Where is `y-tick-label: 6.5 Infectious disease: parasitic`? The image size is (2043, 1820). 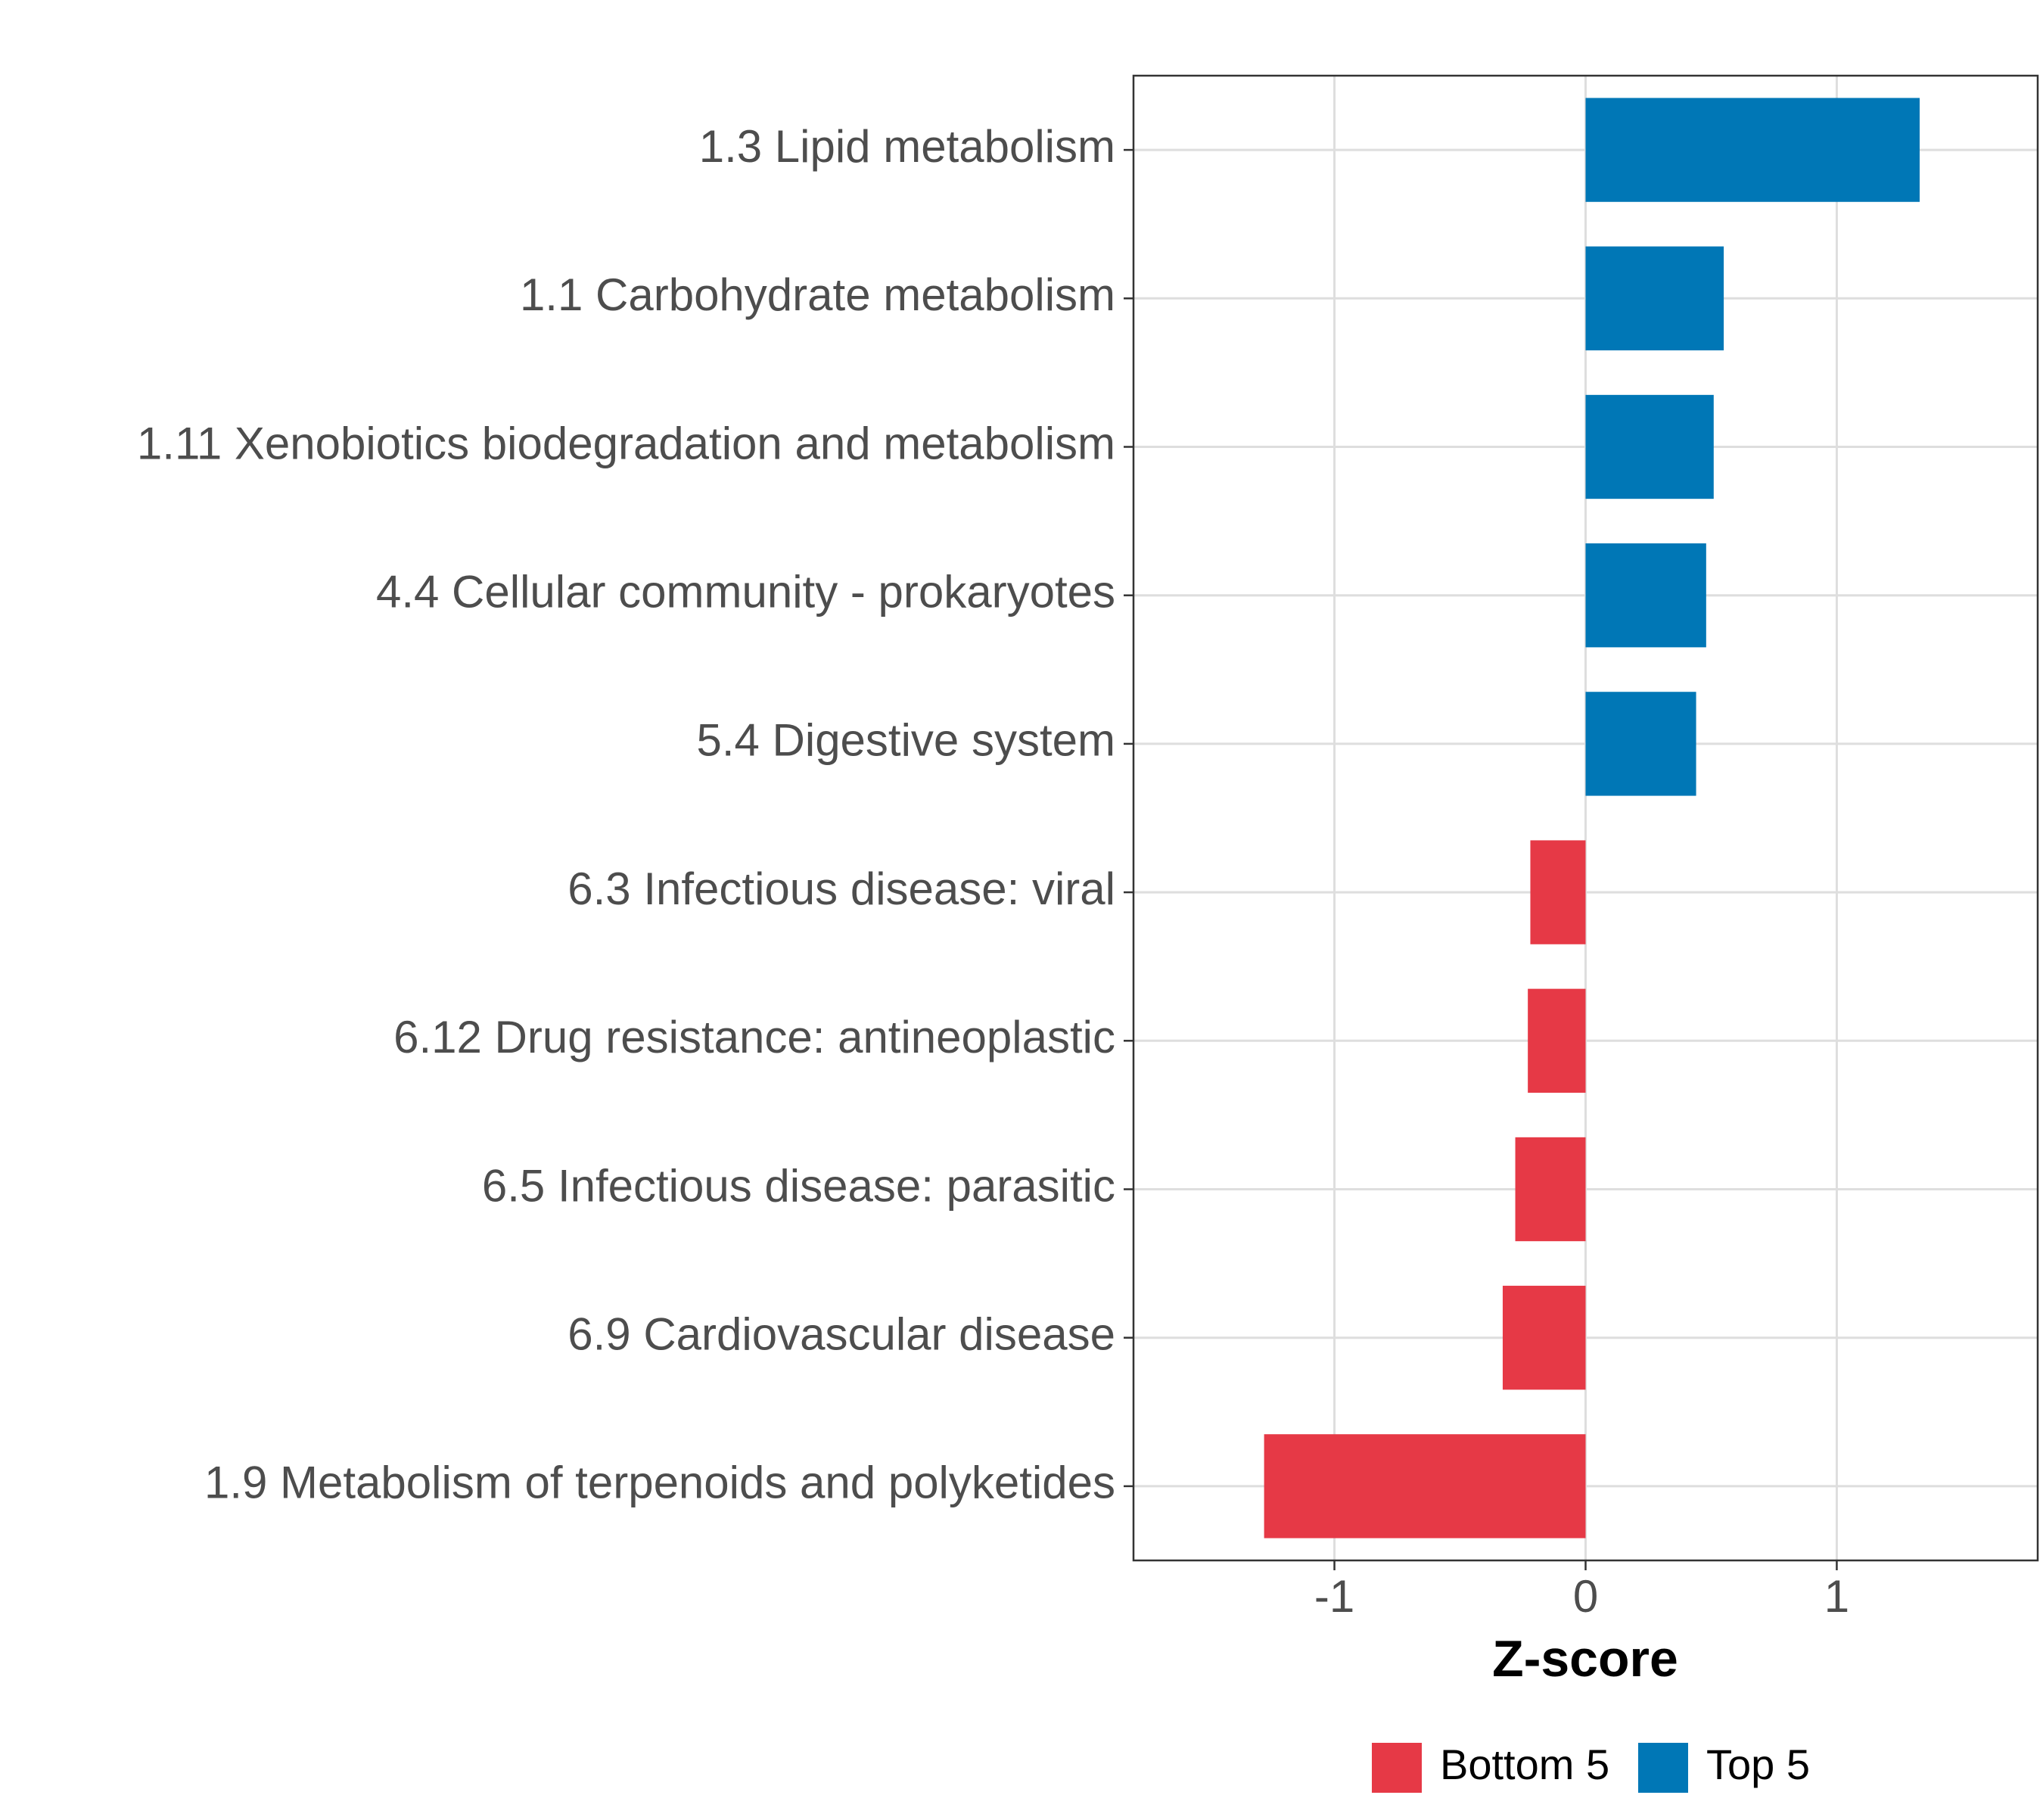 y-tick-label: 6.5 Infectious disease: parasitic is located at coordinates (798, 1185).